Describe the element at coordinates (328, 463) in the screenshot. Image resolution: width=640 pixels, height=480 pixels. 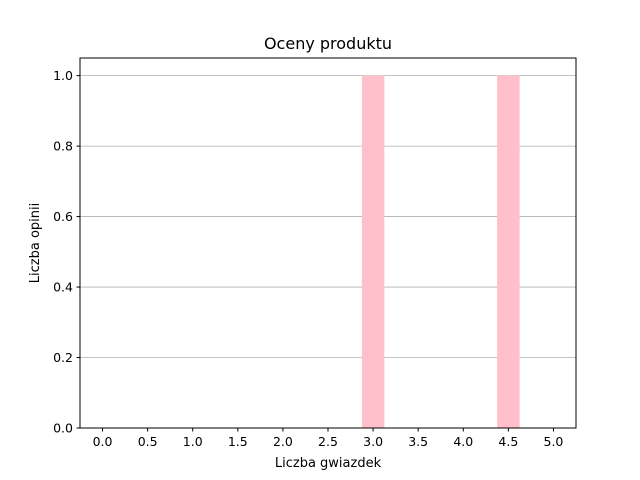
I see `x-axis-label: Liczba gwiazdek` at that location.